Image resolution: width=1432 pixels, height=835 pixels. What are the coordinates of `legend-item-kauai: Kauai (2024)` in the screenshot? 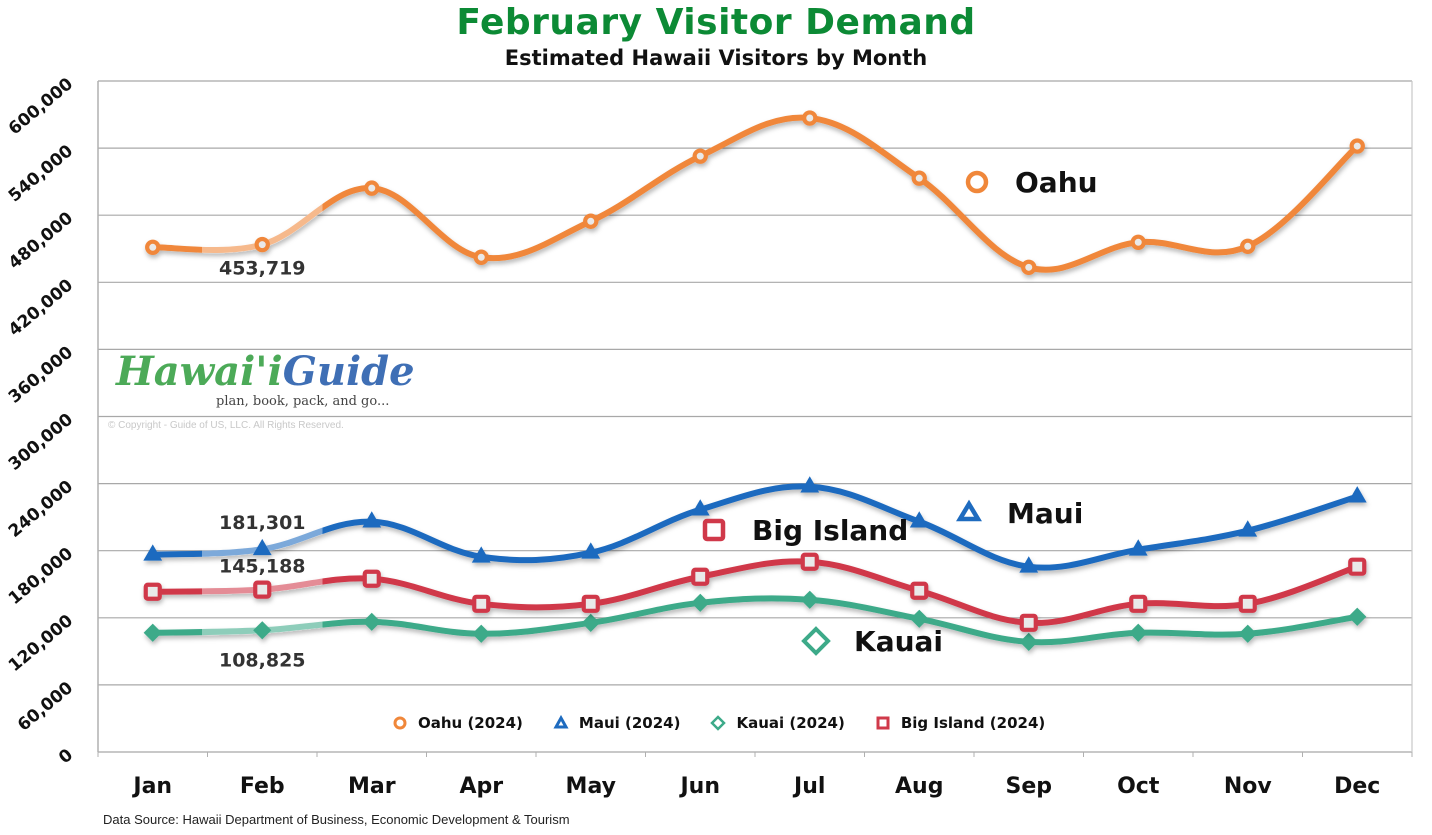 It's located at (777, 723).